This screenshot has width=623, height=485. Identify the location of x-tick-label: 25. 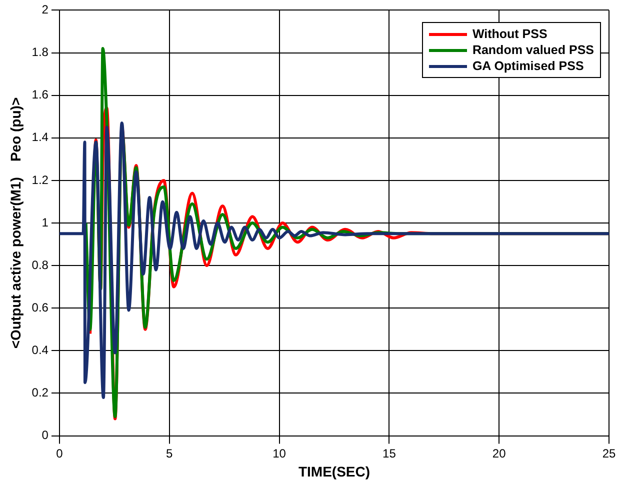
(609, 453).